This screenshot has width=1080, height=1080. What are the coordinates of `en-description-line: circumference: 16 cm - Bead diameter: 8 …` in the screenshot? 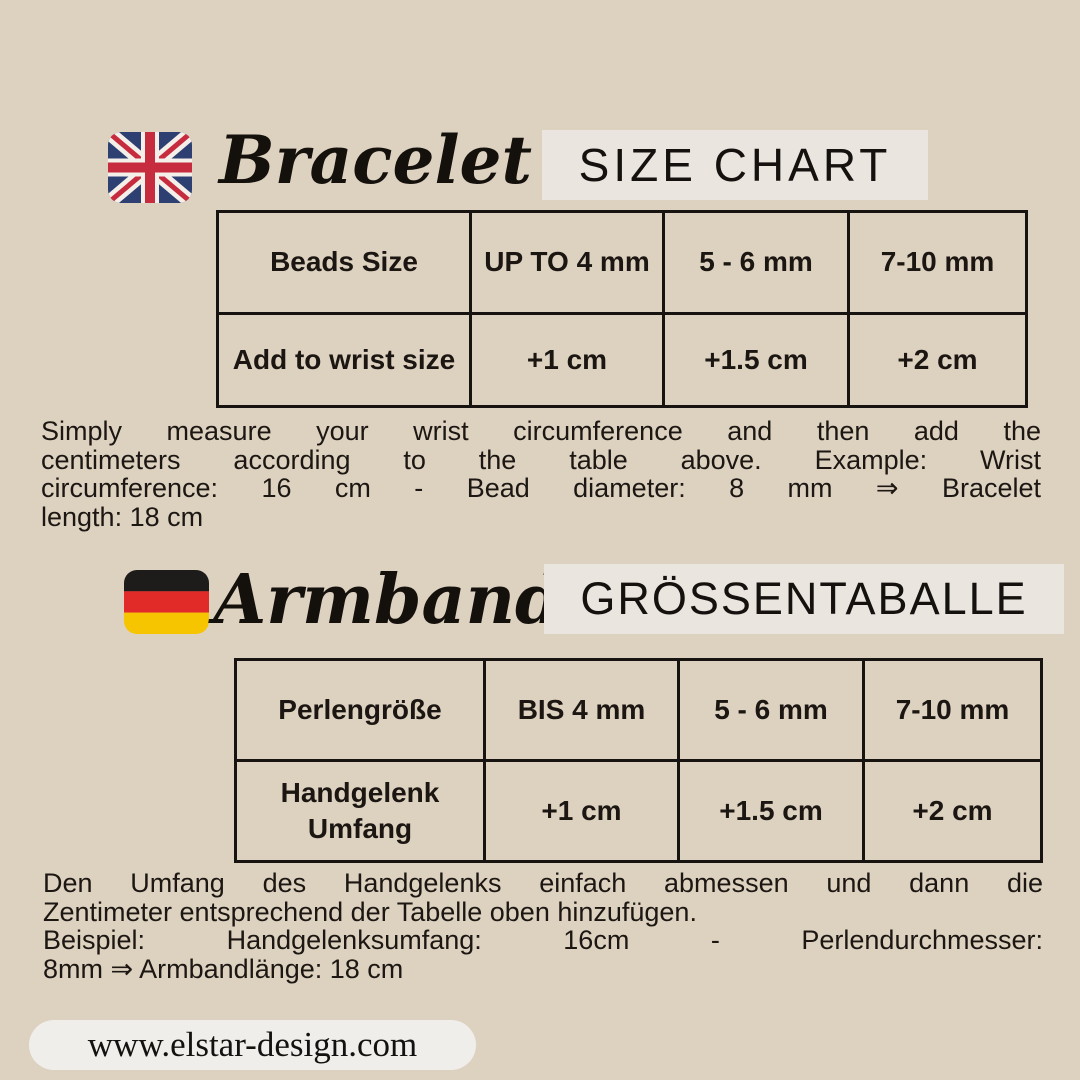 It's located at (541, 488).